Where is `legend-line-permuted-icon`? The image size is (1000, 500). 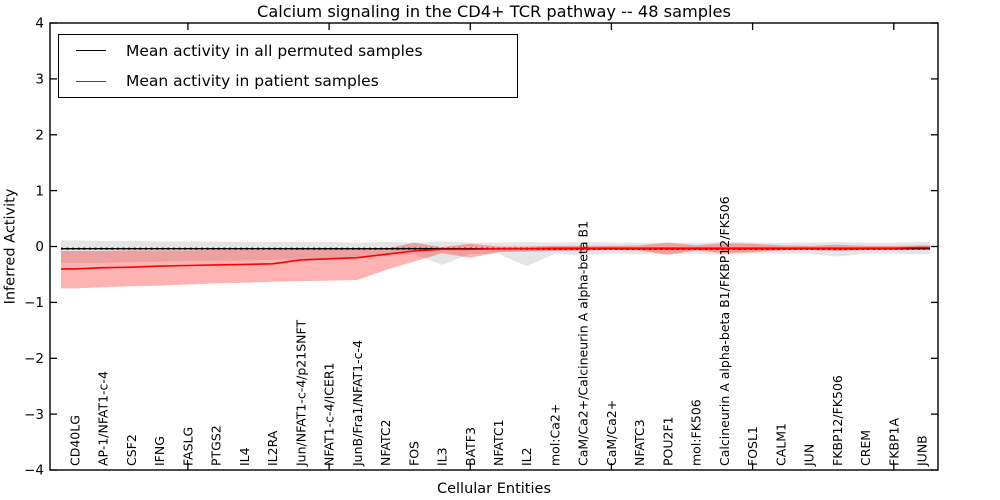
legend-line-permuted-icon is located at coordinates (91, 51).